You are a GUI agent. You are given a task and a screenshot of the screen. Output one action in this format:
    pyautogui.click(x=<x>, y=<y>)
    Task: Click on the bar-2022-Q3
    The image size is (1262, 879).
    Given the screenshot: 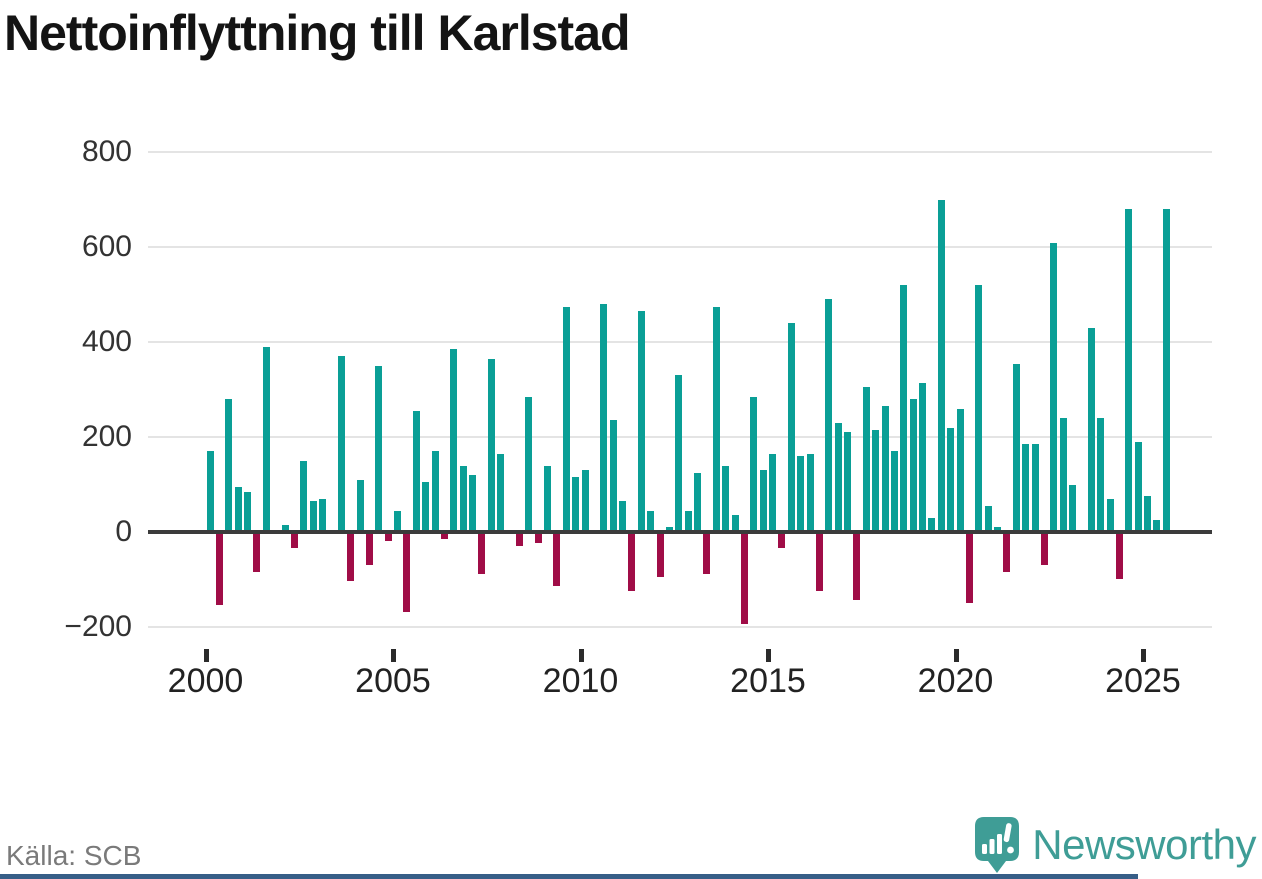 What is the action you would take?
    pyautogui.click(x=1054, y=387)
    